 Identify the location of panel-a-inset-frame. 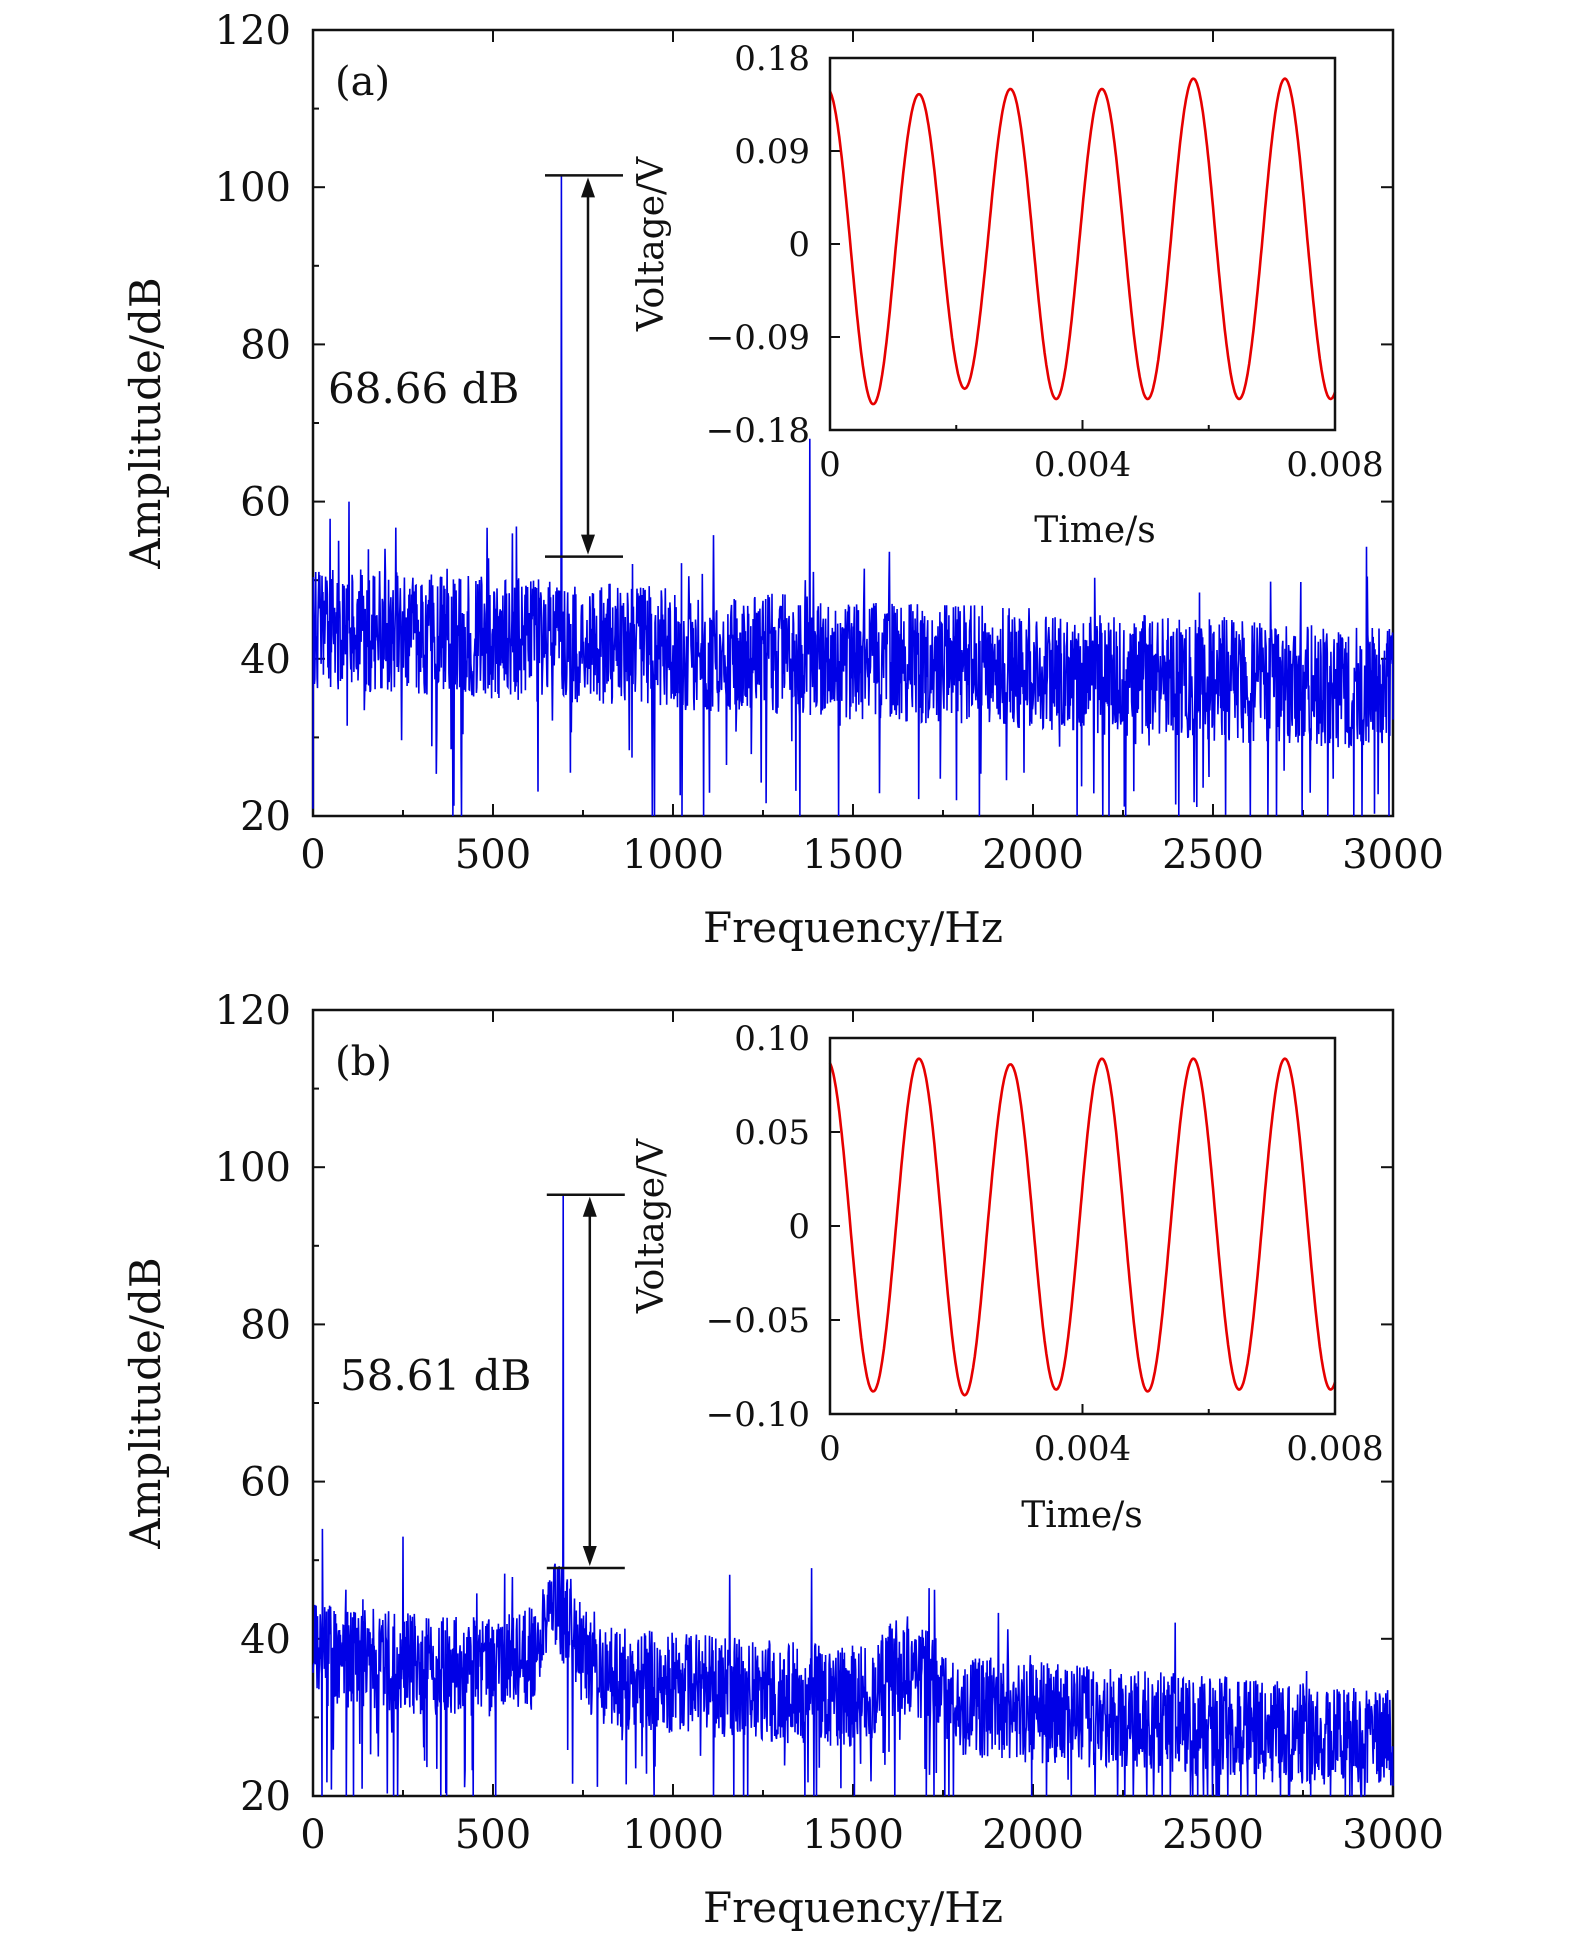
(1082, 244).